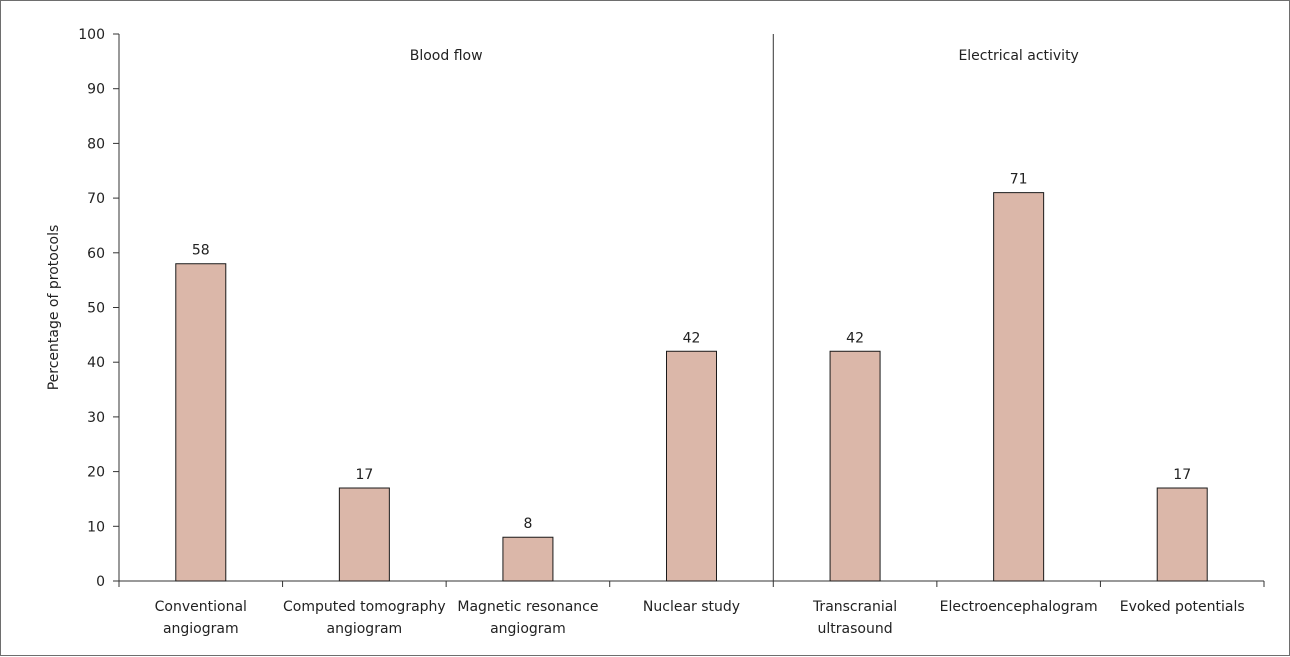  What do you see at coordinates (691, 607) in the screenshot?
I see `x-tick-label: Nuclear study` at bounding box center [691, 607].